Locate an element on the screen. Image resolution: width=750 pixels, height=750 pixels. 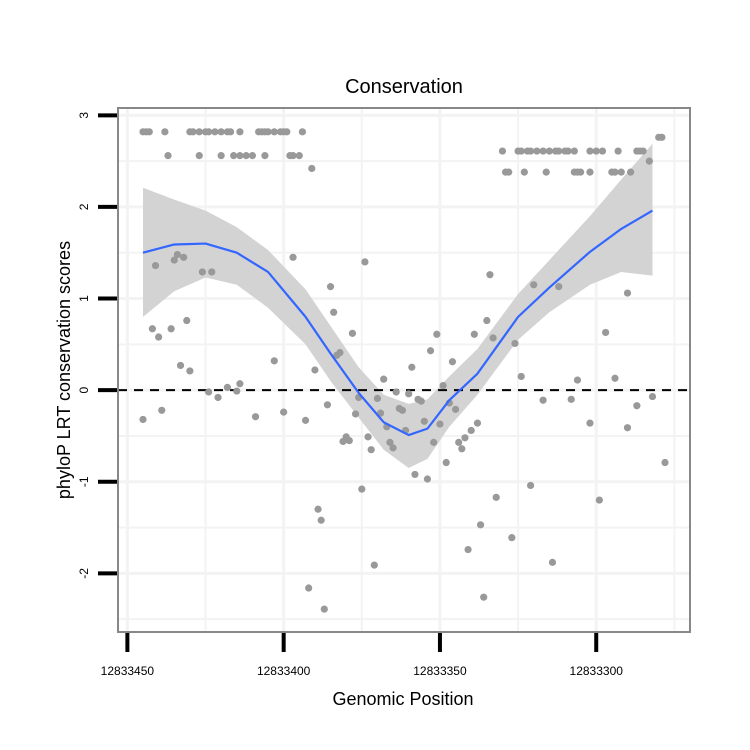
y-tick-label: -2 is located at coordinates (84, 573).